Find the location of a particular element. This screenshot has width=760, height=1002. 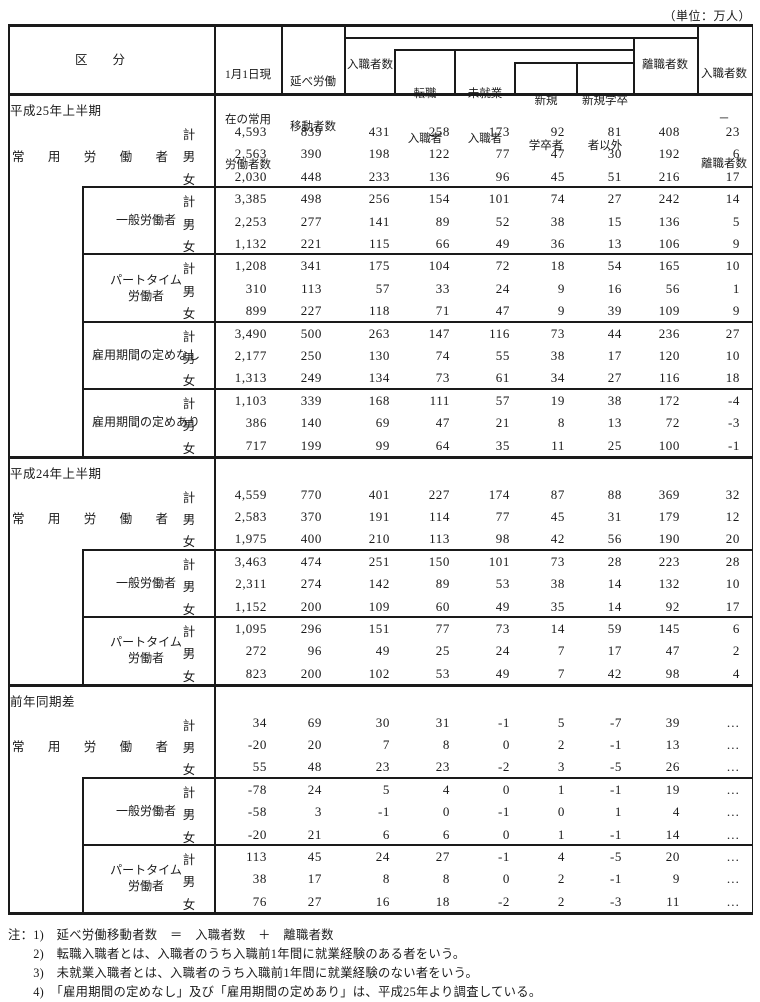

cell-value: 47 is located at coordinates (557, 154).